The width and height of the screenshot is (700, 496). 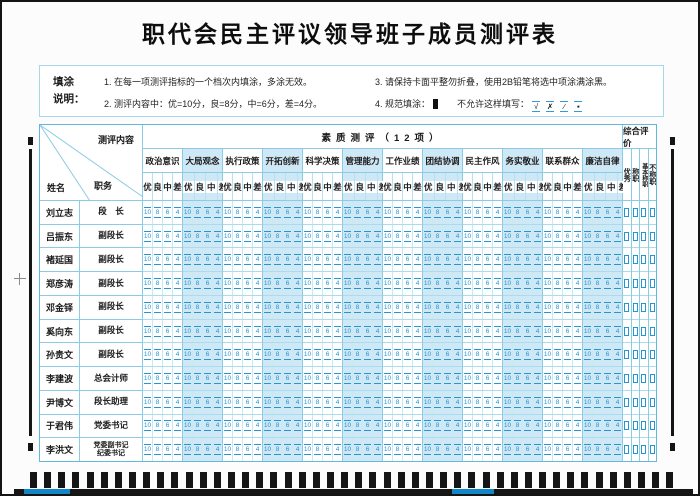 What do you see at coordinates (644, 449) in the screenshot?
I see `overall-option-cell` at bounding box center [644, 449].